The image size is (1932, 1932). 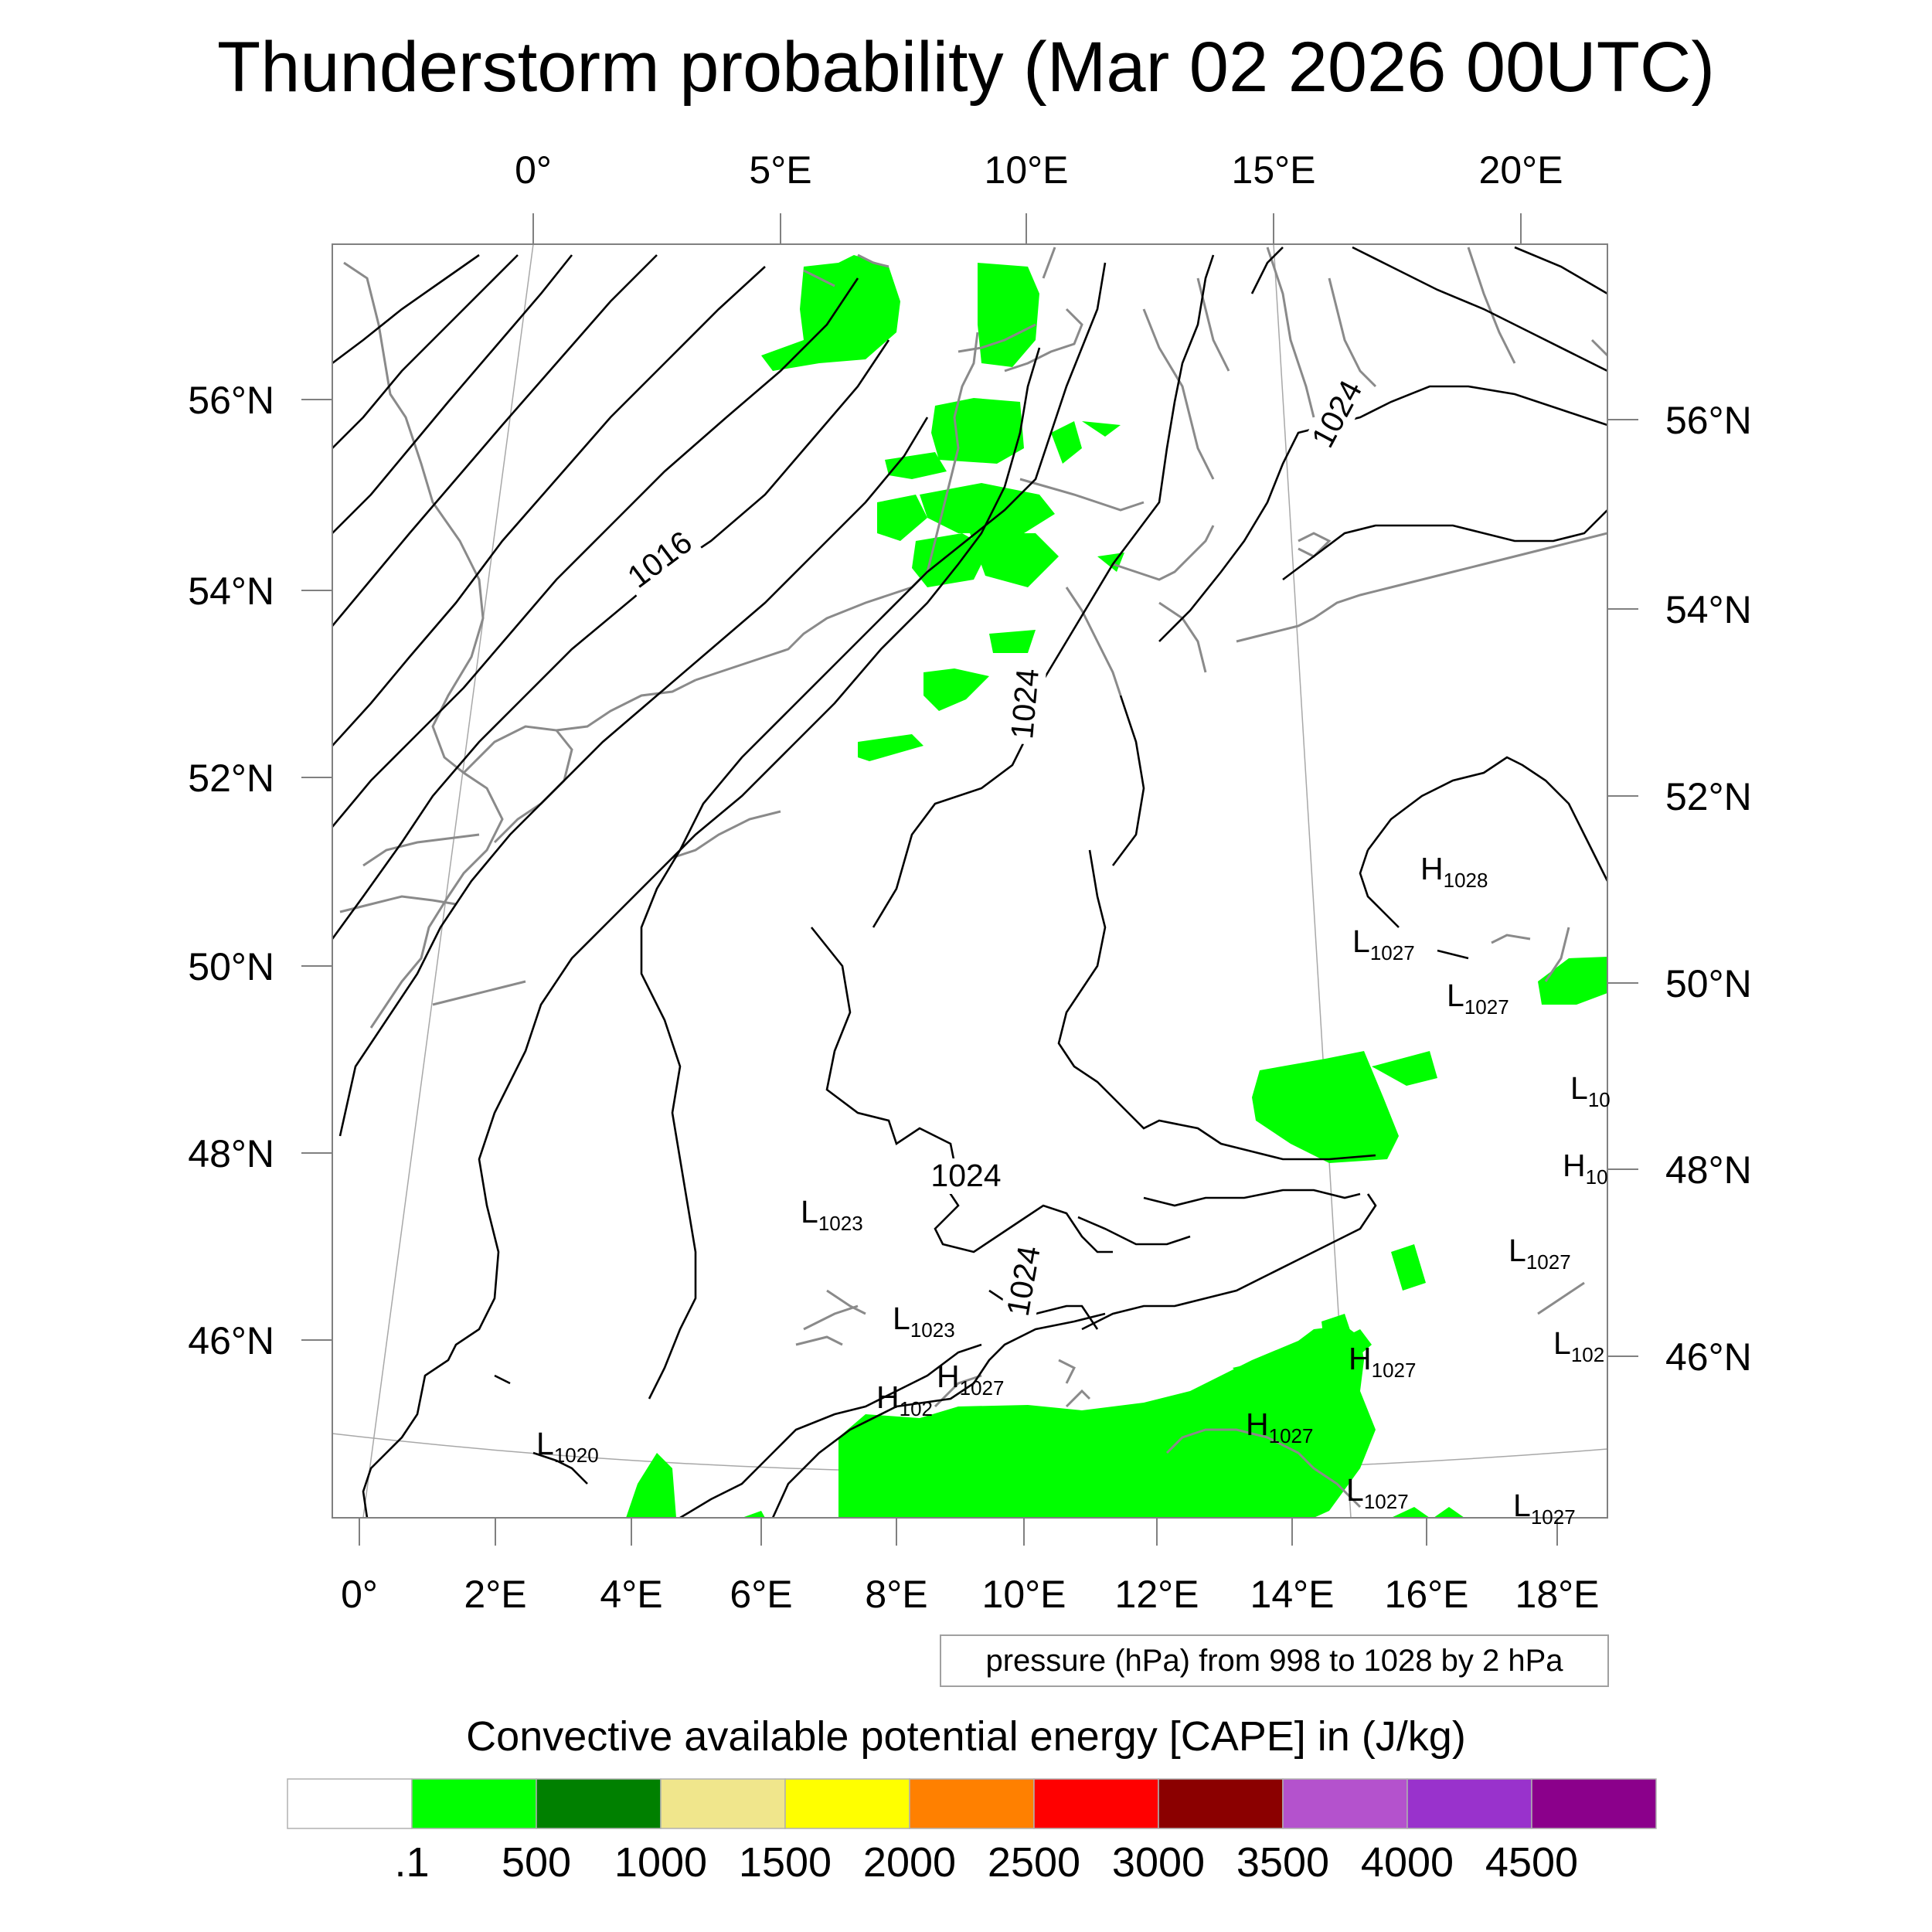 I want to click on colorbar-tick-label: 2500, so click(x=1034, y=1863).